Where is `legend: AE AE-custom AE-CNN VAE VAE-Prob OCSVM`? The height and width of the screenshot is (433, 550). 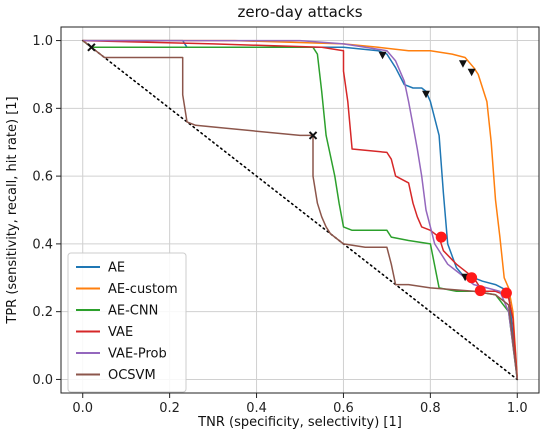
legend: AE AE-custom AE-CNN VAE VAE-Prob OCSVM is located at coordinates (127, 322).